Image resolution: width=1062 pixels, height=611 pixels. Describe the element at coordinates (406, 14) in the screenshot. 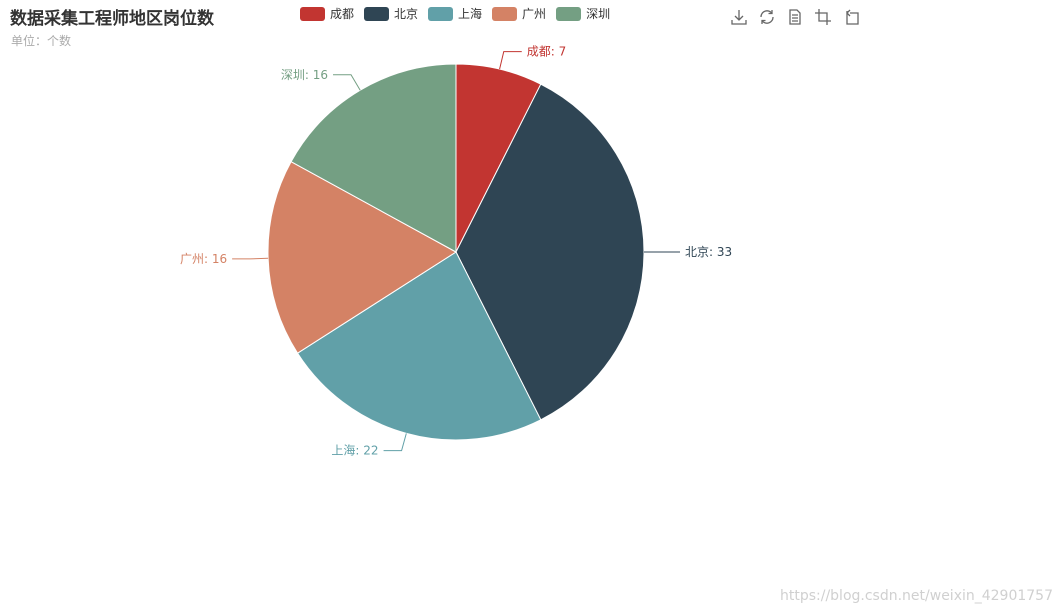

I see `legend-label: 北京` at that location.